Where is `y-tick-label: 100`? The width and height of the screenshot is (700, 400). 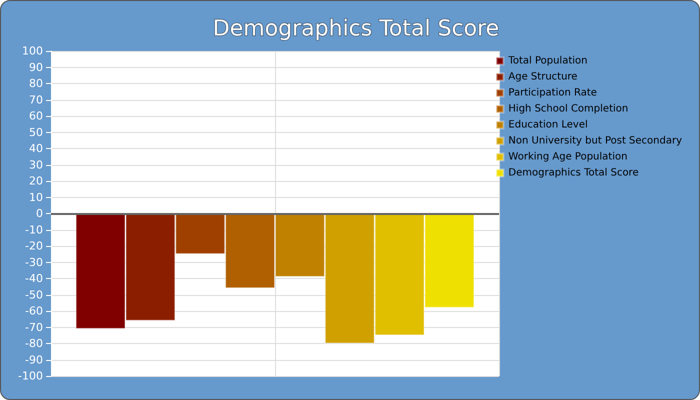 y-tick-label: 100 is located at coordinates (32, 51).